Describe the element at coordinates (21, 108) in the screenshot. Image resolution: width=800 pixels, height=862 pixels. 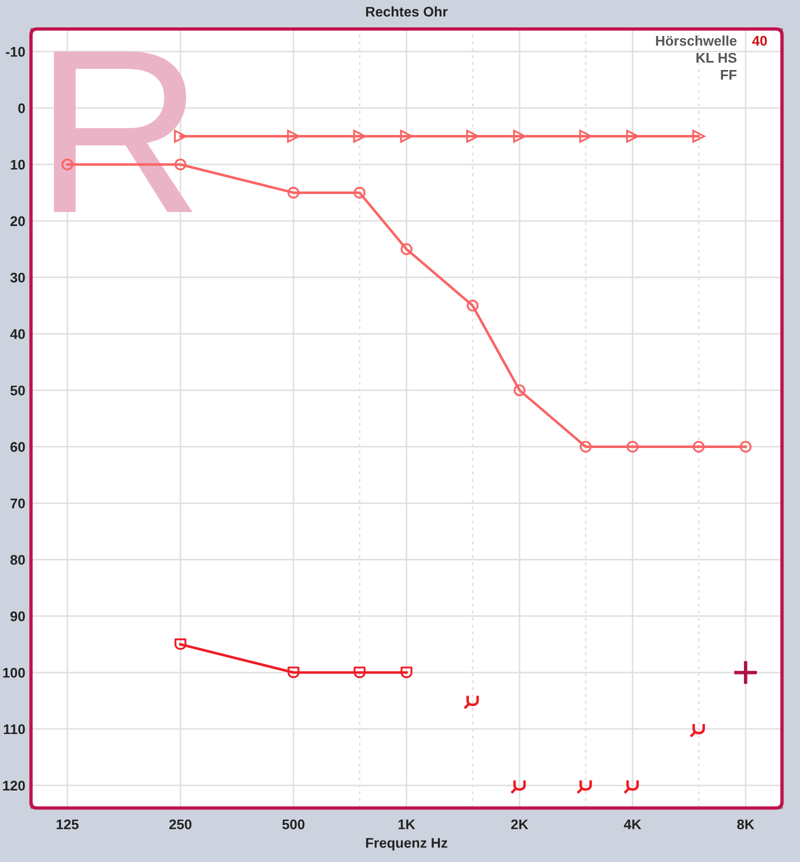
I see `y-tick-label: 0` at that location.